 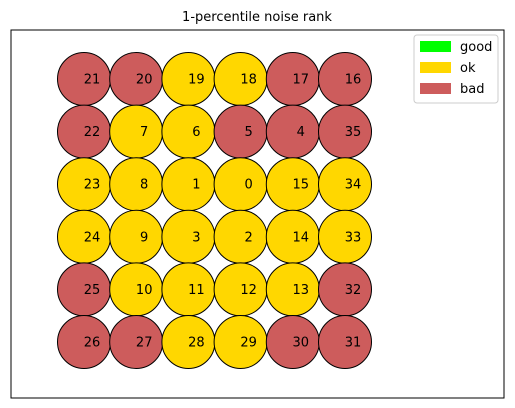 What do you see at coordinates (435, 88) in the screenshot?
I see `legend-swatch-bad` at bounding box center [435, 88].